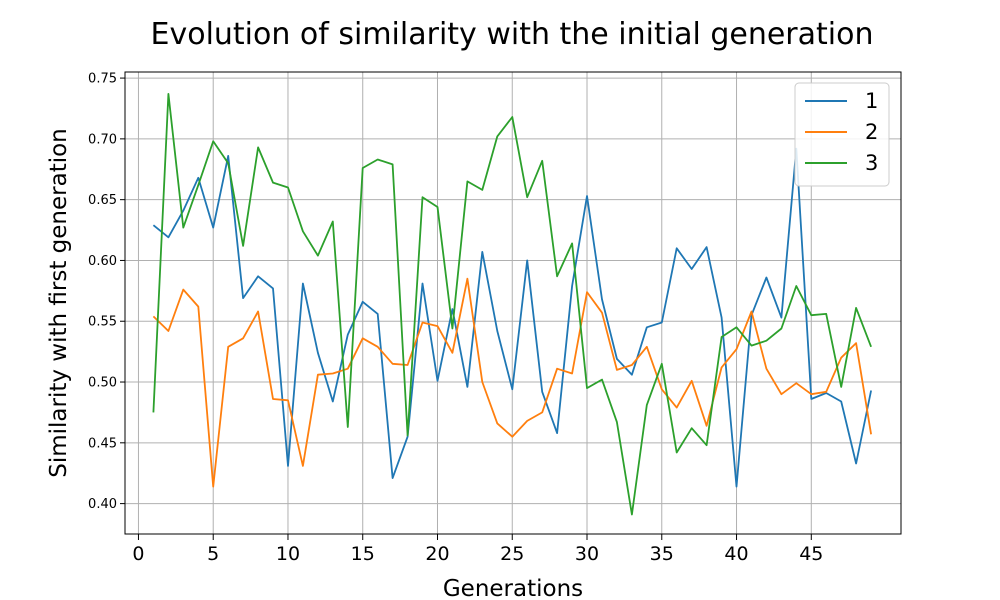 This screenshot has width=1000, height=600. I want to click on legend: 1 2 3, so click(842, 134).